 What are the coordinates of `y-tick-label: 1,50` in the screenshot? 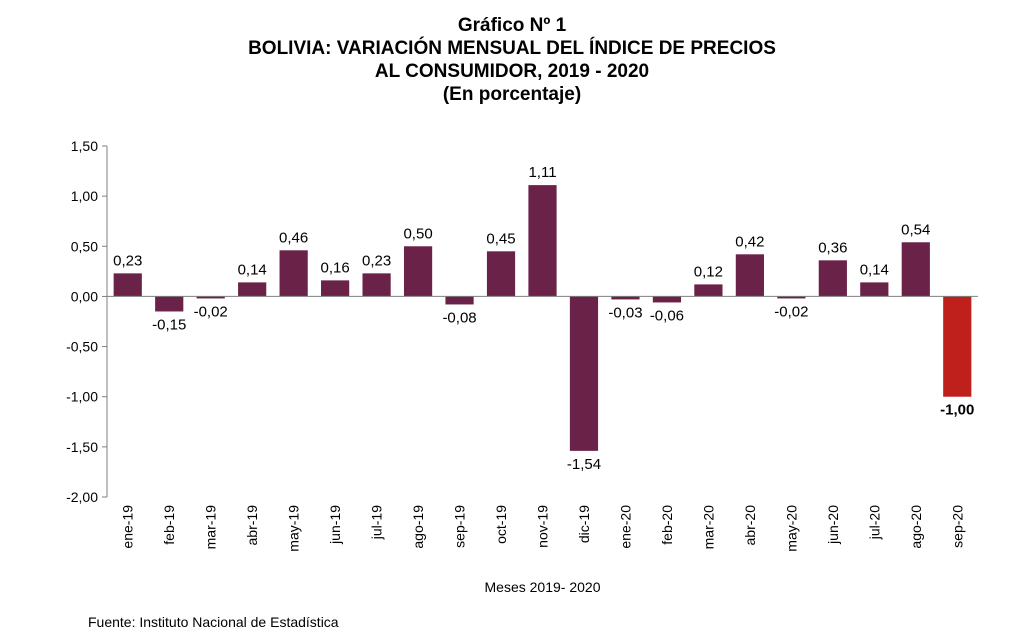 It's located at (84, 146).